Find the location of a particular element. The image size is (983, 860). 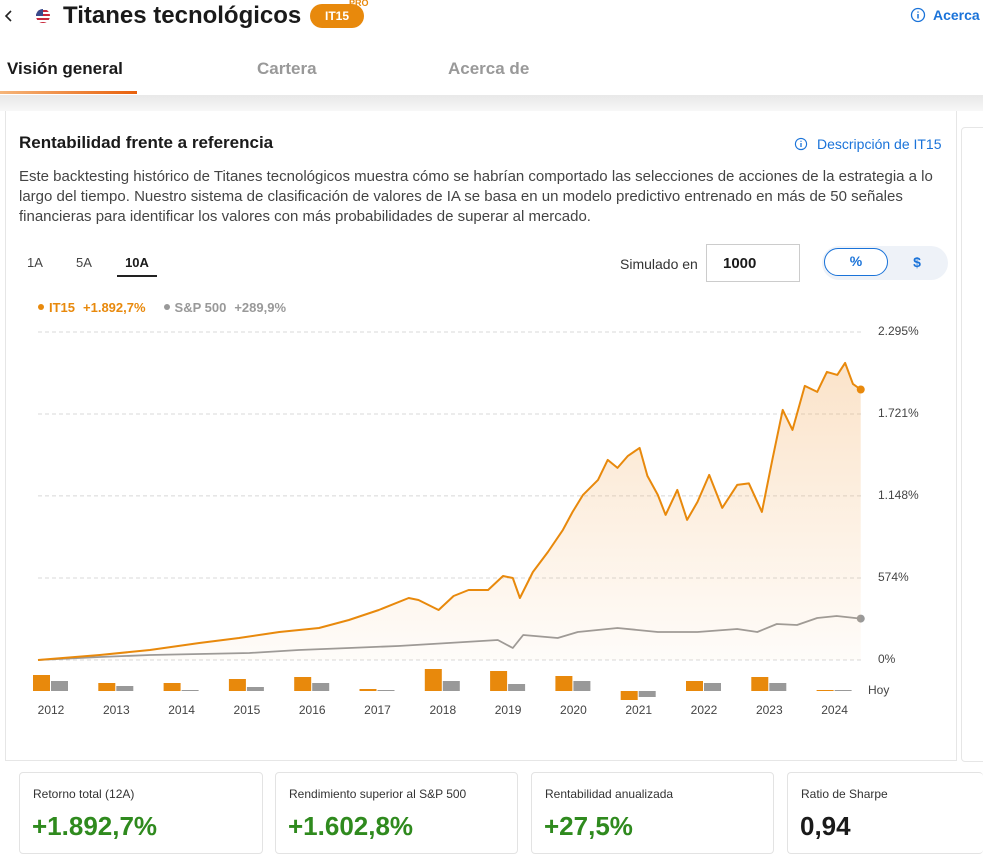

tab: Cartera is located at coordinates (287, 68).